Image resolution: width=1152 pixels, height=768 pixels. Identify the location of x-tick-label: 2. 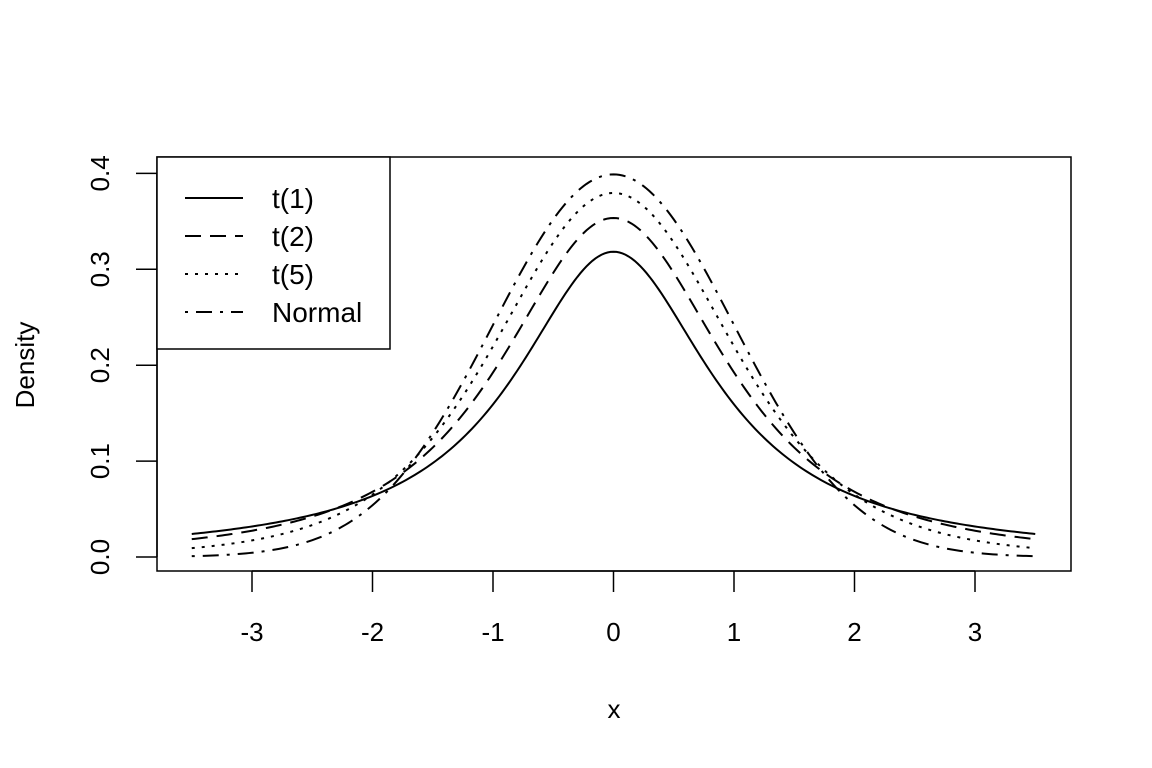
(854, 632).